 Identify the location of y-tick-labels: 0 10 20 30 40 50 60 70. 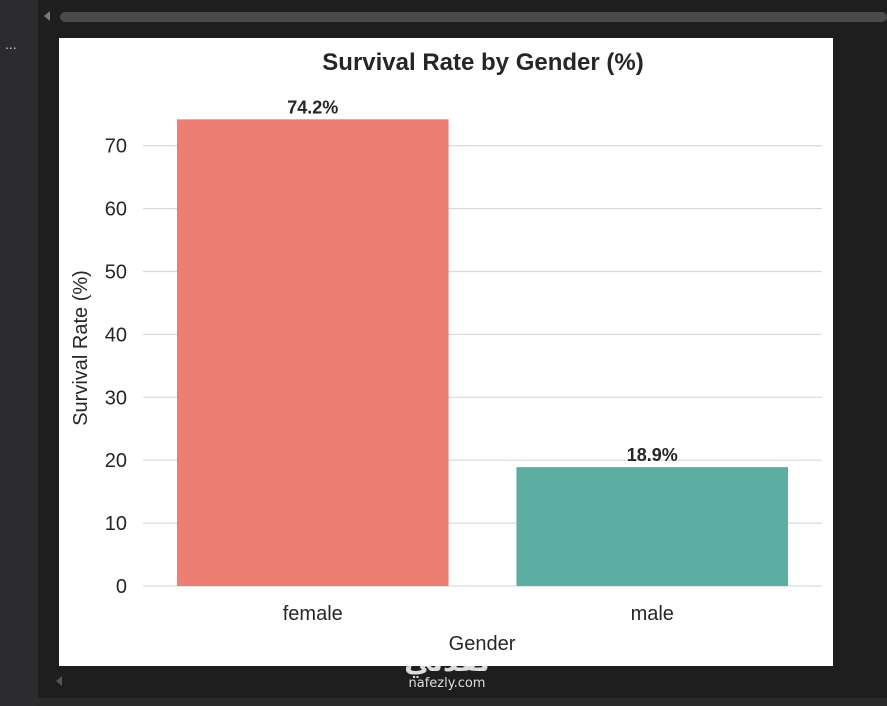
(116, 367).